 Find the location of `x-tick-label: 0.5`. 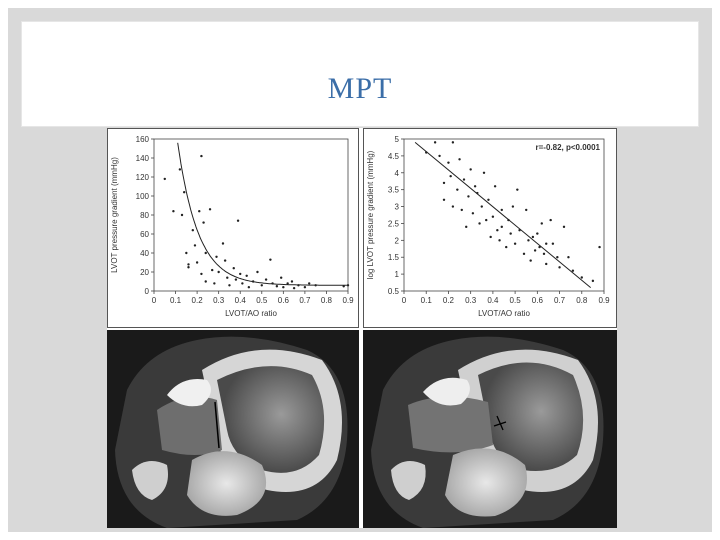

x-tick-label: 0.5 is located at coordinates (516, 300).